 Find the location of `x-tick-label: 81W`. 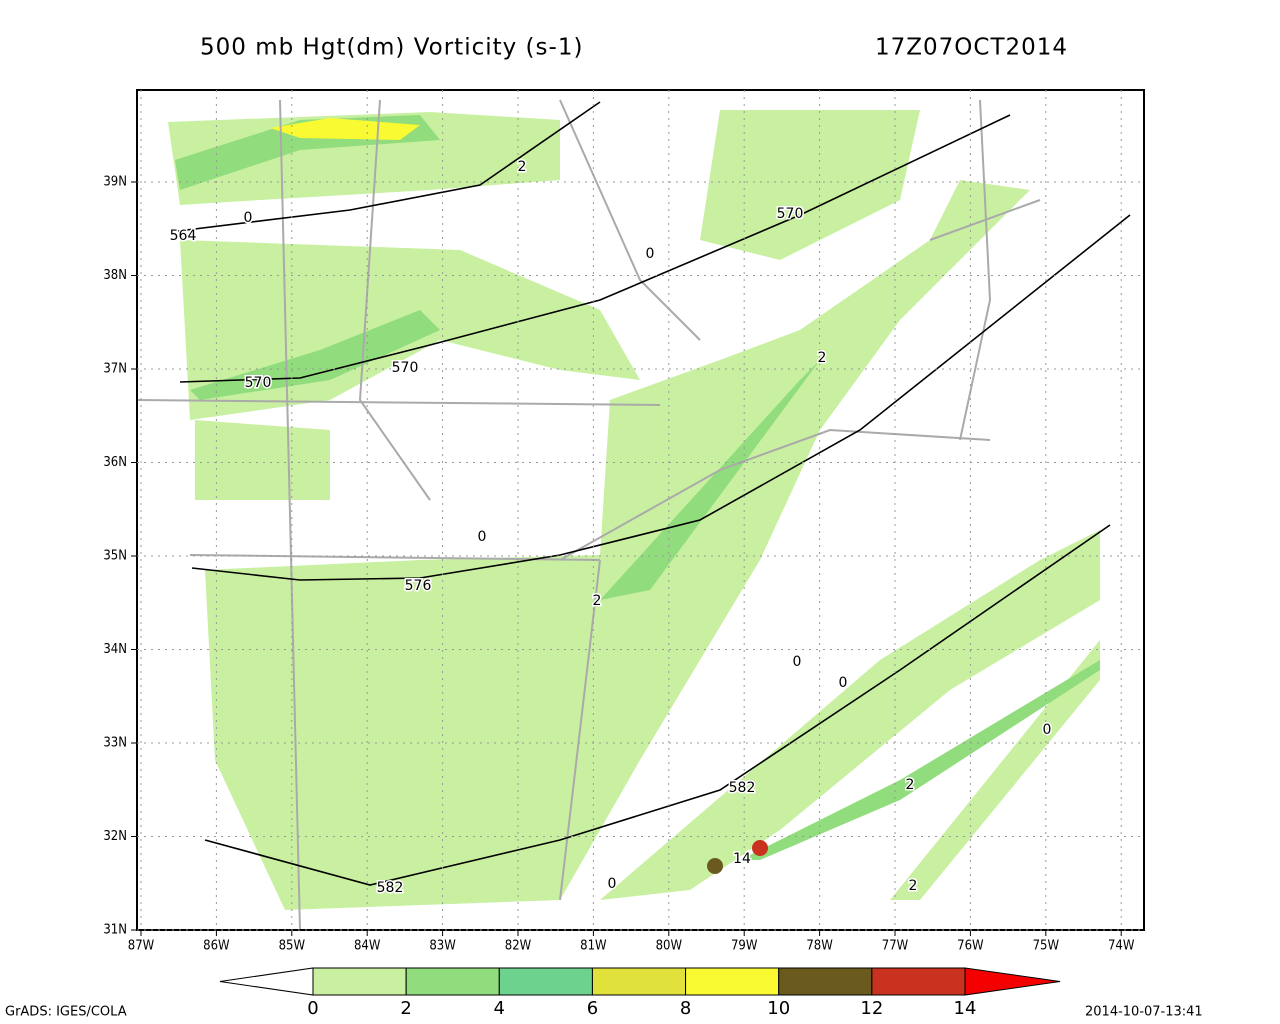

x-tick-label: 81W is located at coordinates (593, 946).